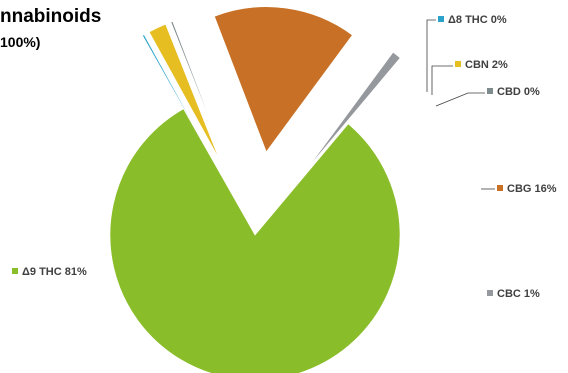  What do you see at coordinates (431, 55) in the screenshot?
I see `leader-line-8-thc` at bounding box center [431, 55].